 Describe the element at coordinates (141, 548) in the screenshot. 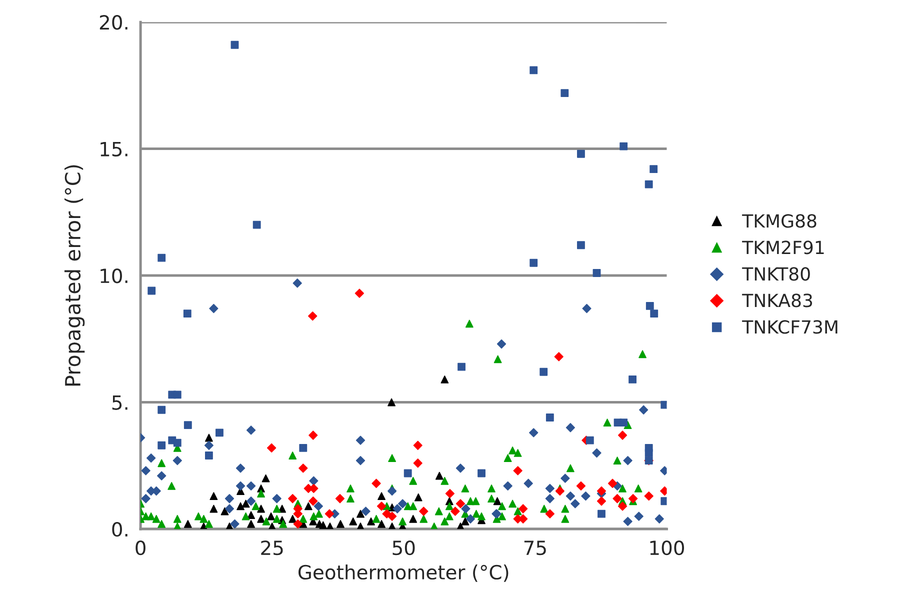

I see `x-tick-label: 0` at that location.